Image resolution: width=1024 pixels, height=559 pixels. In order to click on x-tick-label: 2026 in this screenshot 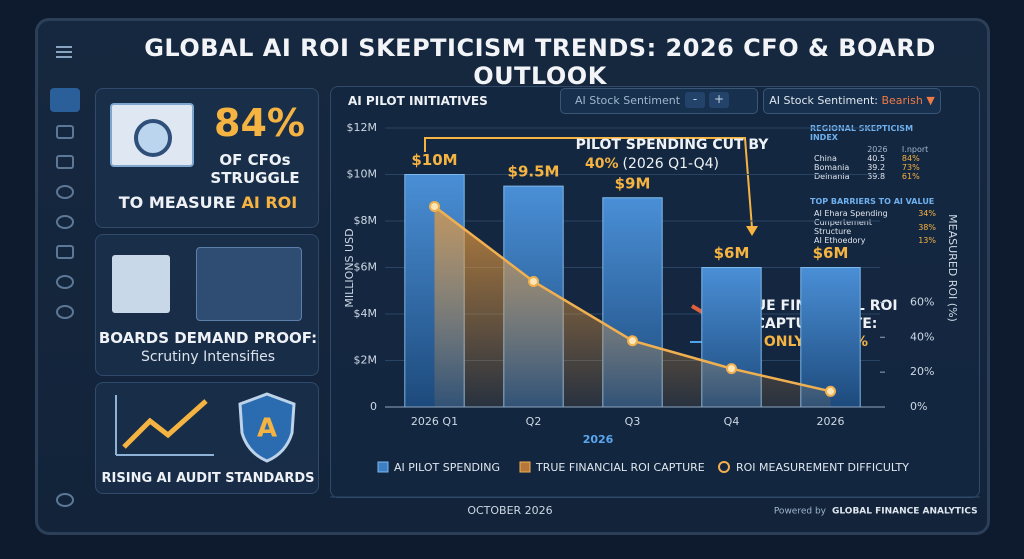, I will do `click(831, 421)`.